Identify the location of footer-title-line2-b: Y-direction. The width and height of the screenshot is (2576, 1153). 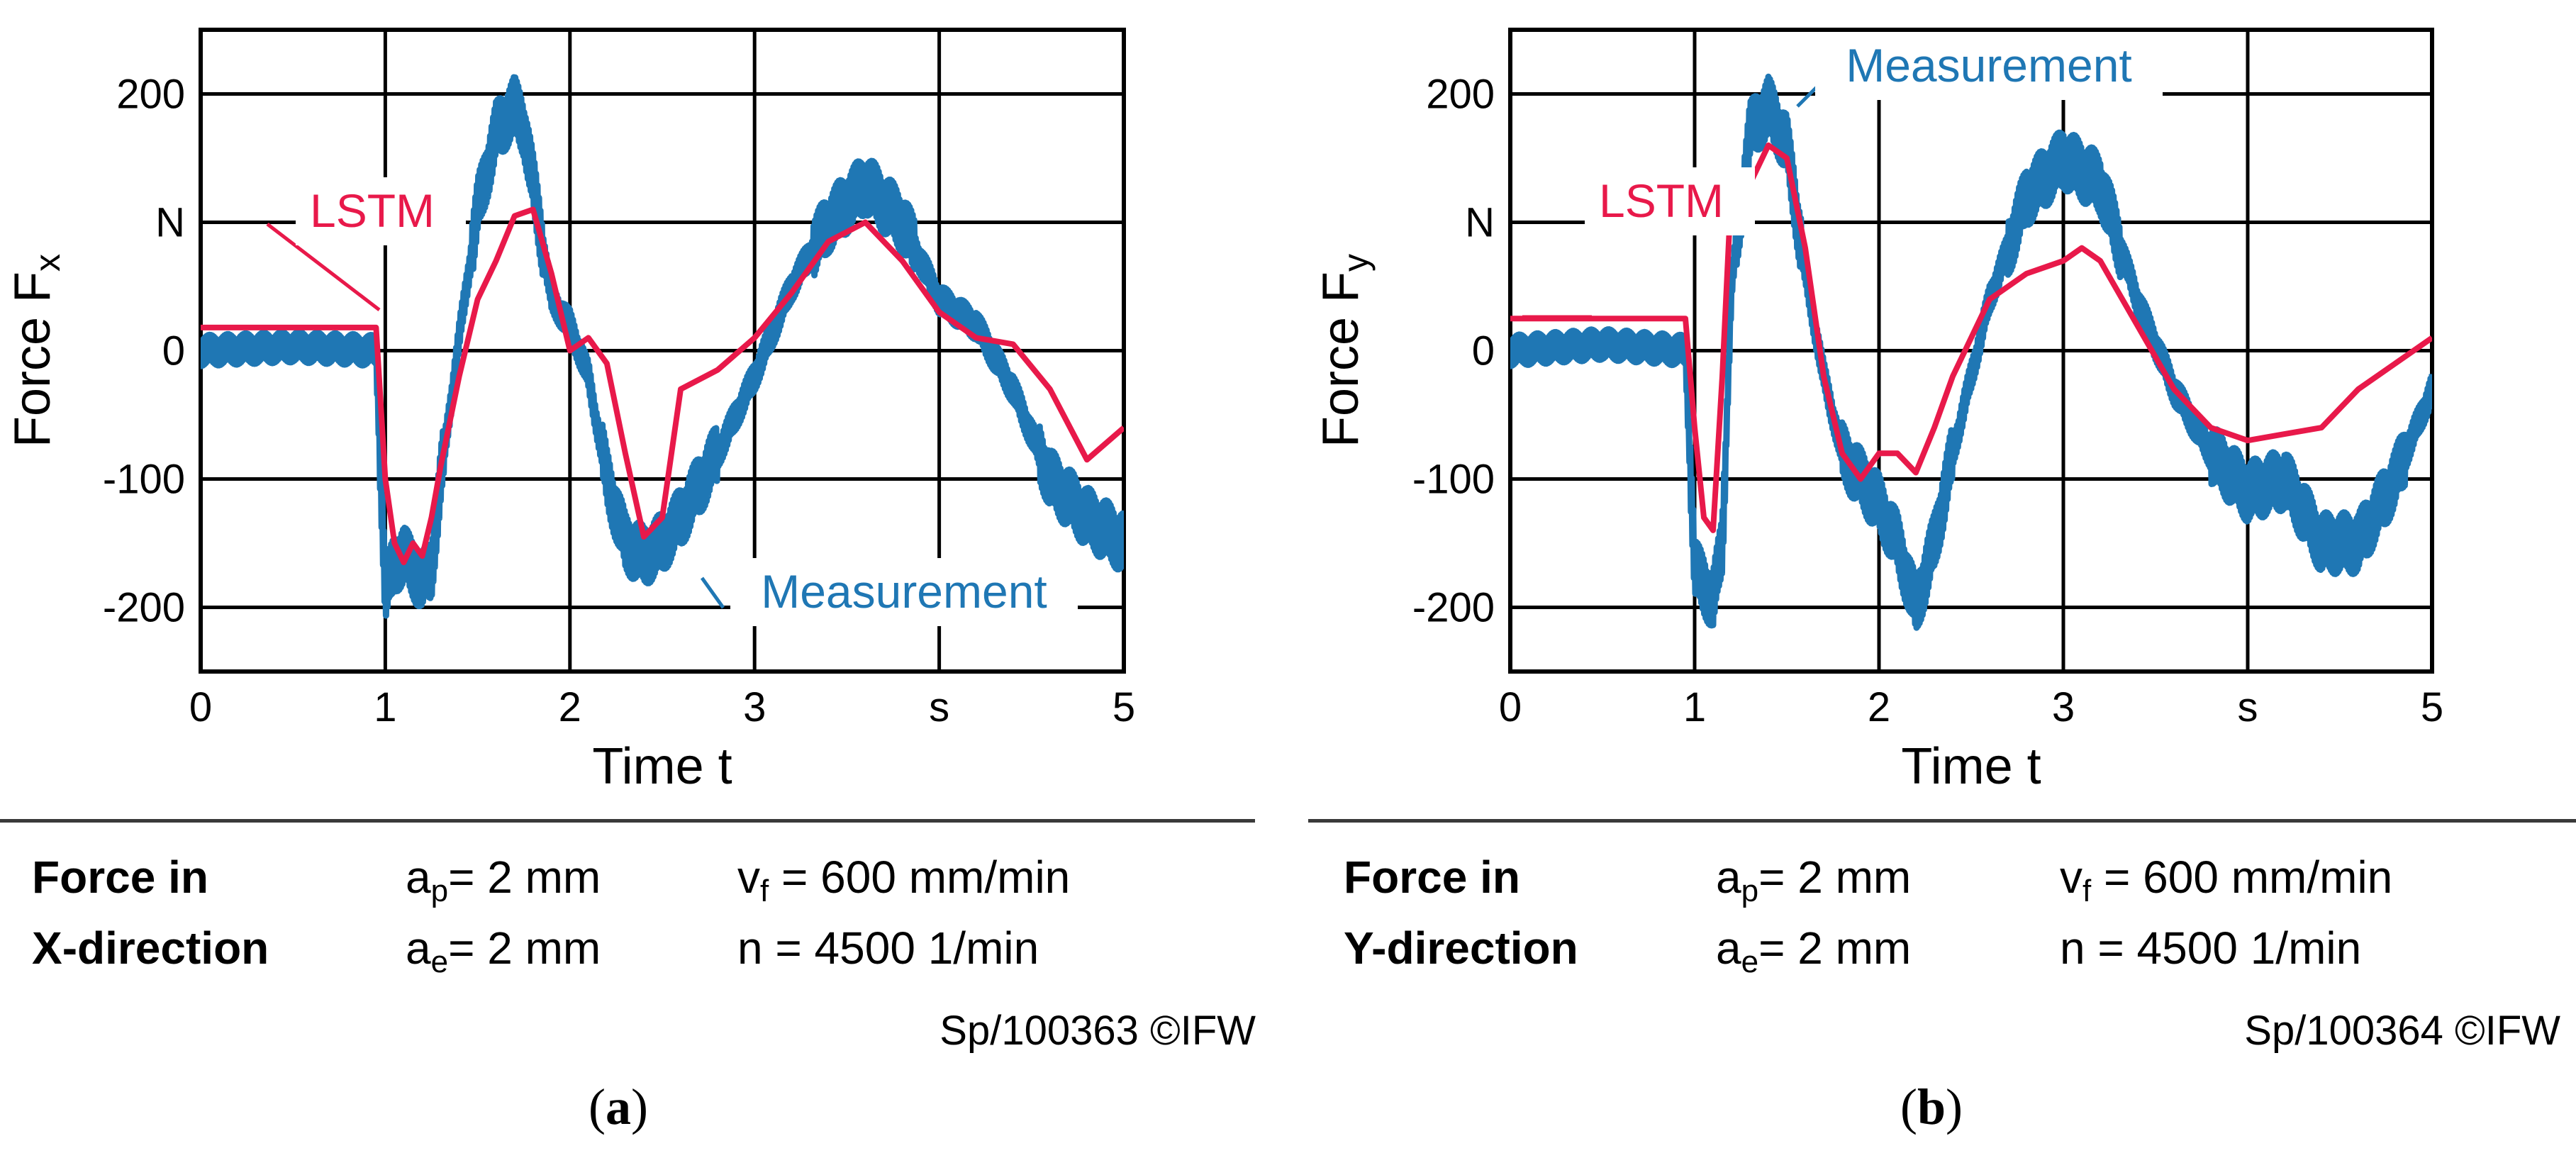
(1461, 949).